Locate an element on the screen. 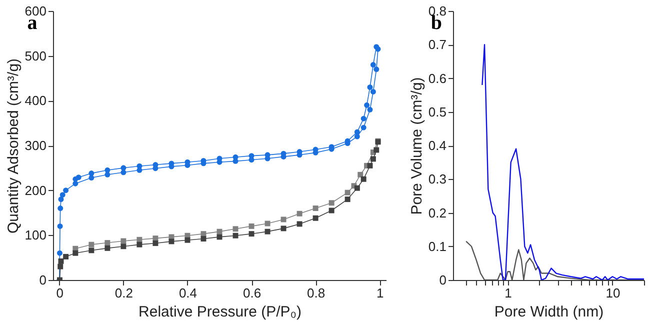 The image size is (664, 330). y-tick-label: 100 is located at coordinates (35, 235).